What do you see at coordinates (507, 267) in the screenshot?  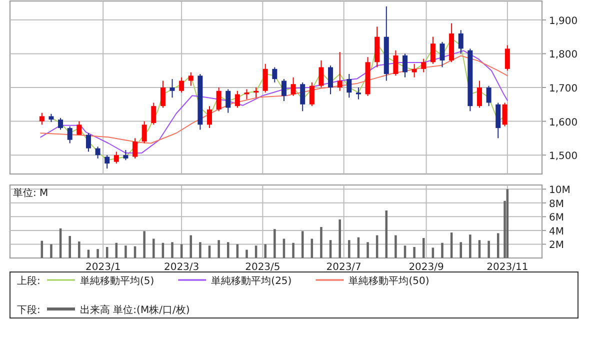 I see `x-tick-label: 2023/11` at bounding box center [507, 267].